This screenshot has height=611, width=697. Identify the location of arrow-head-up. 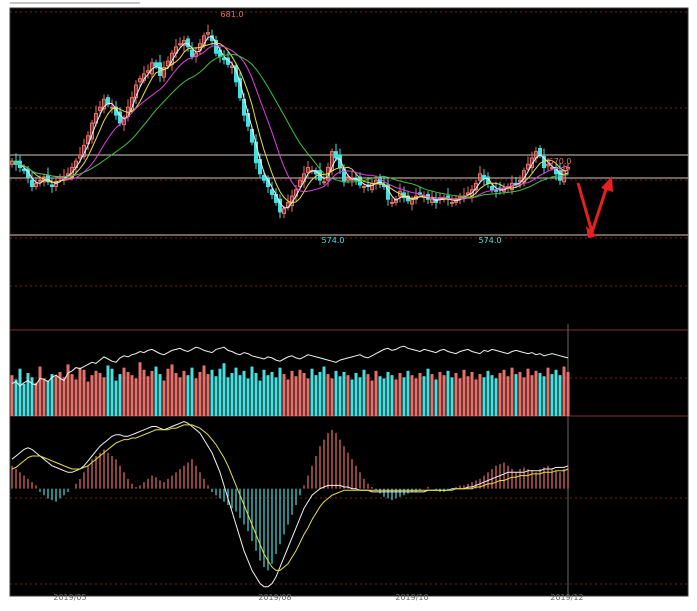
(607, 184).